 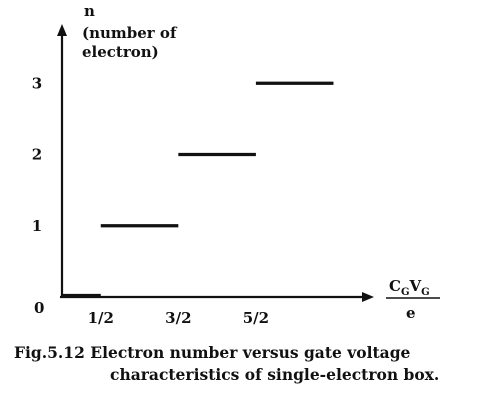 What do you see at coordinates (178, 318) in the screenshot?
I see `x-tick-label: 3/2` at bounding box center [178, 318].